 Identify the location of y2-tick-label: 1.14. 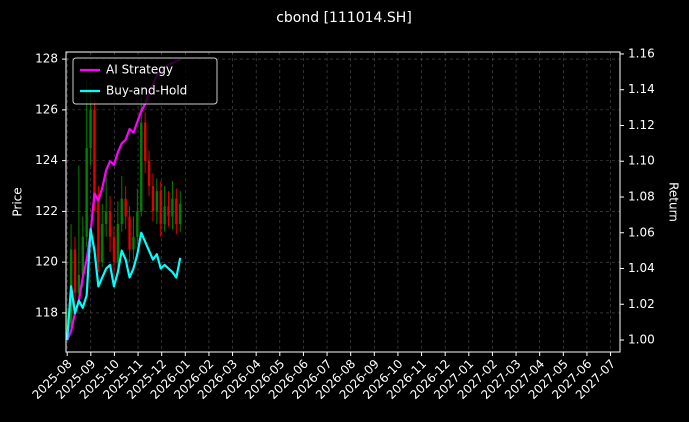
(641, 89).